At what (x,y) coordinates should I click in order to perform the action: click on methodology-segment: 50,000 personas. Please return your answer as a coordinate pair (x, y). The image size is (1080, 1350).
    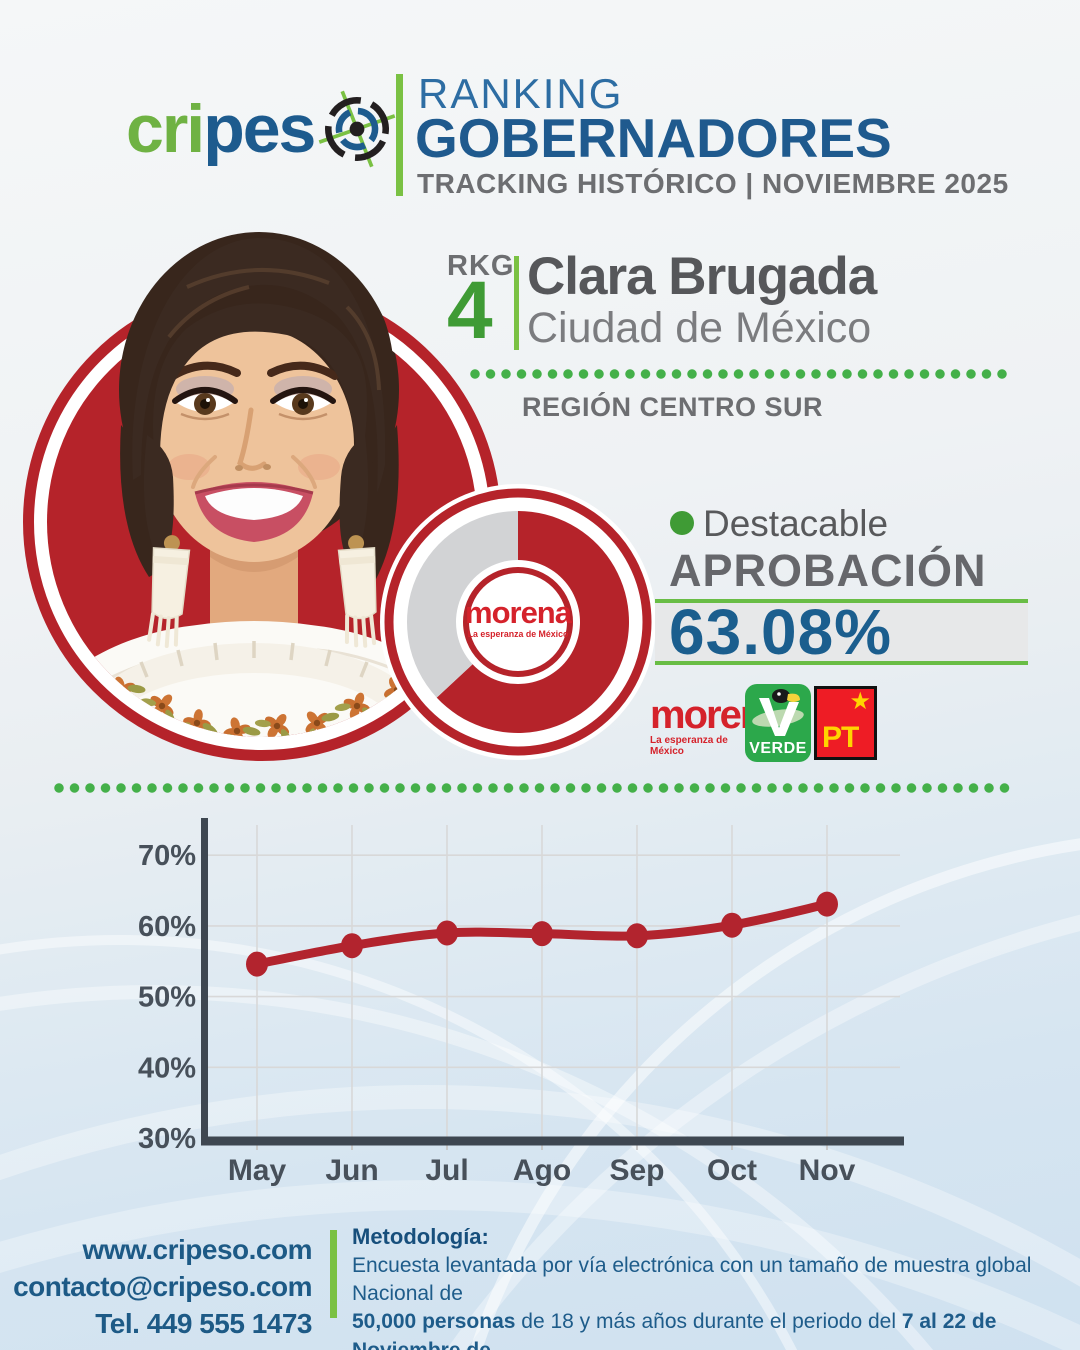
    Looking at the image, I should click on (434, 1322).